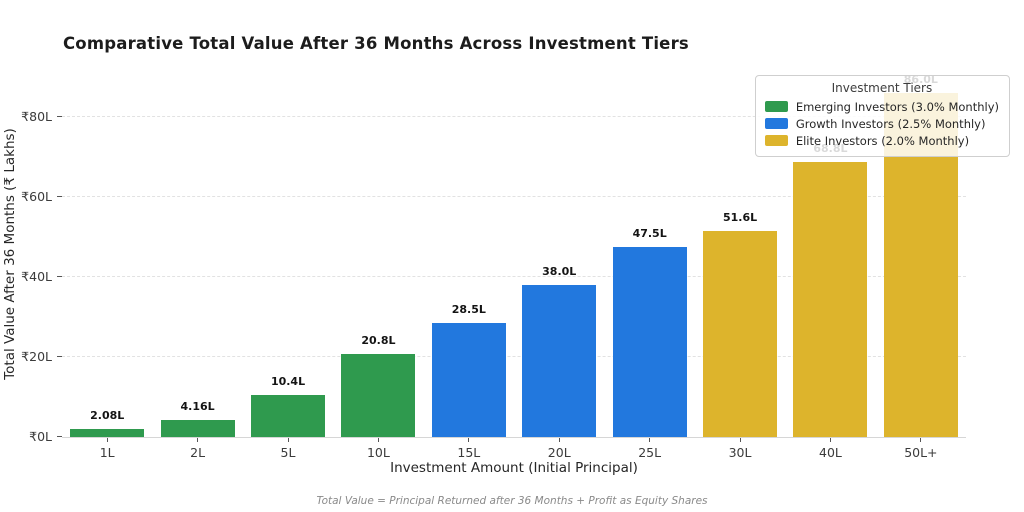 This screenshot has height=512, width=1024. What do you see at coordinates (107, 415) in the screenshot?
I see `bar-value-label: 2.08L` at bounding box center [107, 415].